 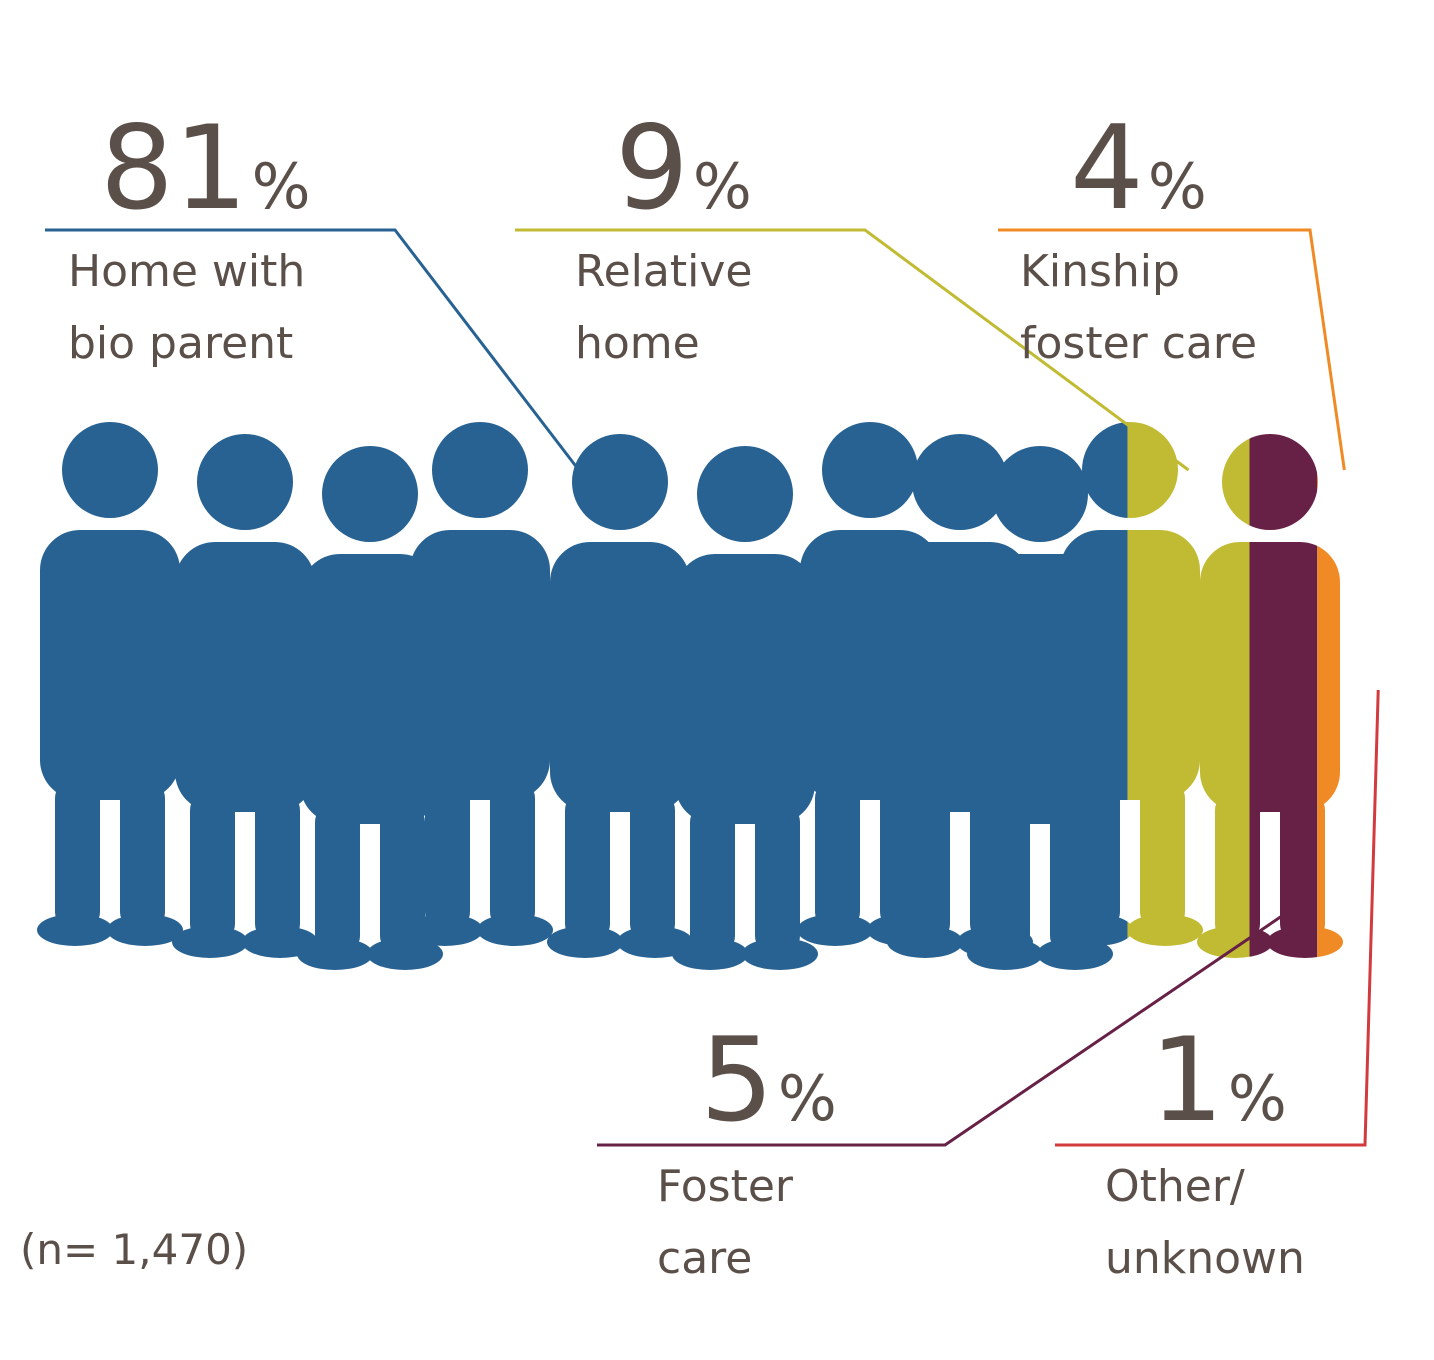 What do you see at coordinates (1107, 168) in the screenshot?
I see `value-label: 4` at bounding box center [1107, 168].